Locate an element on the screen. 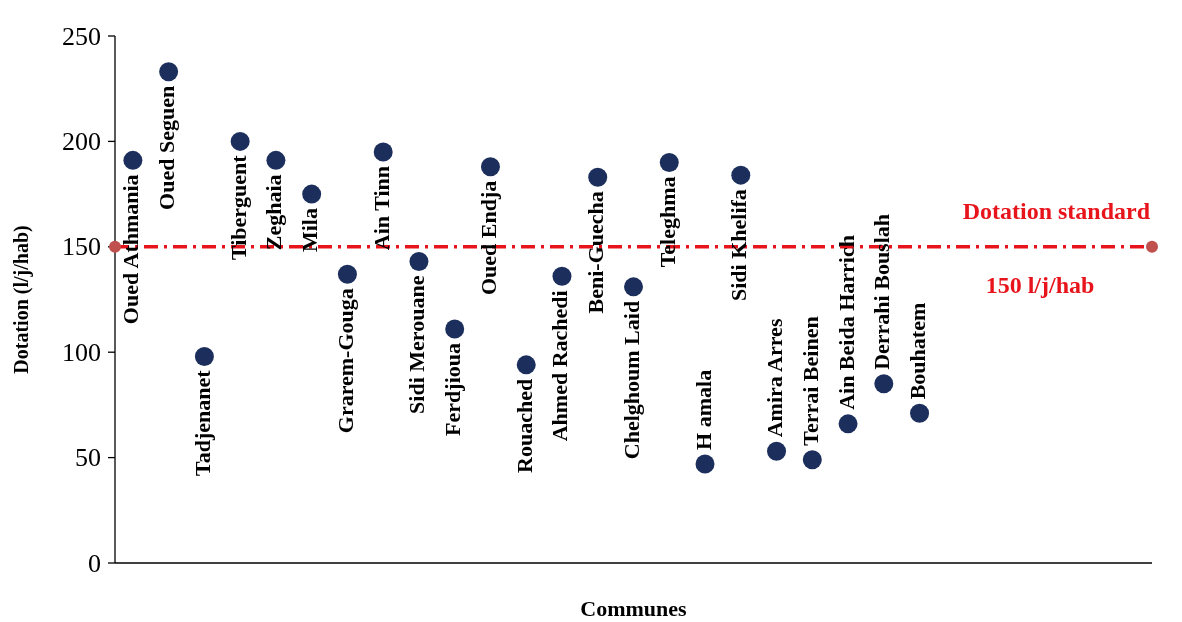 Image resolution: width=1182 pixels, height=622 pixels. y-tick-label: 150 is located at coordinates (81, 247).